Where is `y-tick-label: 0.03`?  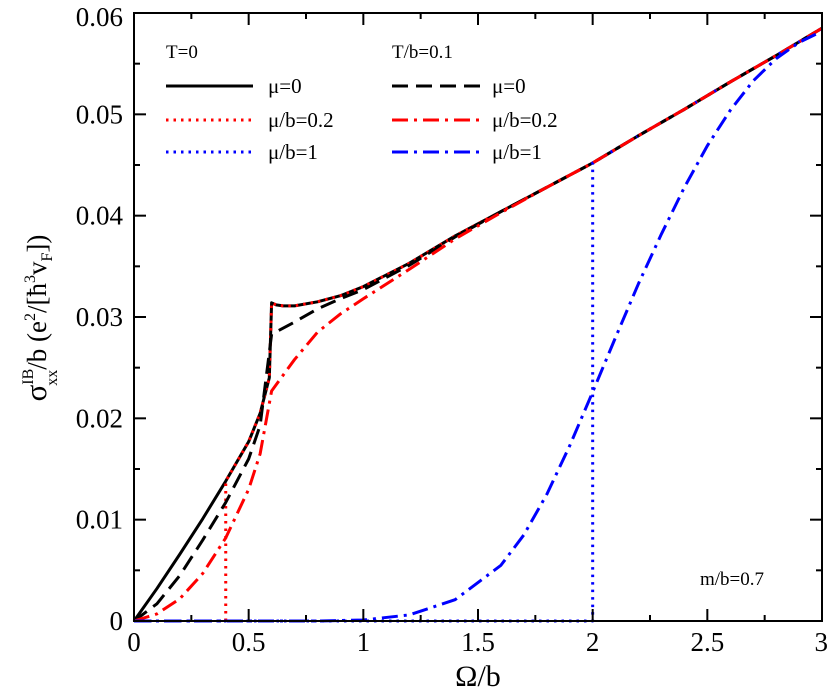
y-tick-label: 0.03 is located at coordinates (99, 317).